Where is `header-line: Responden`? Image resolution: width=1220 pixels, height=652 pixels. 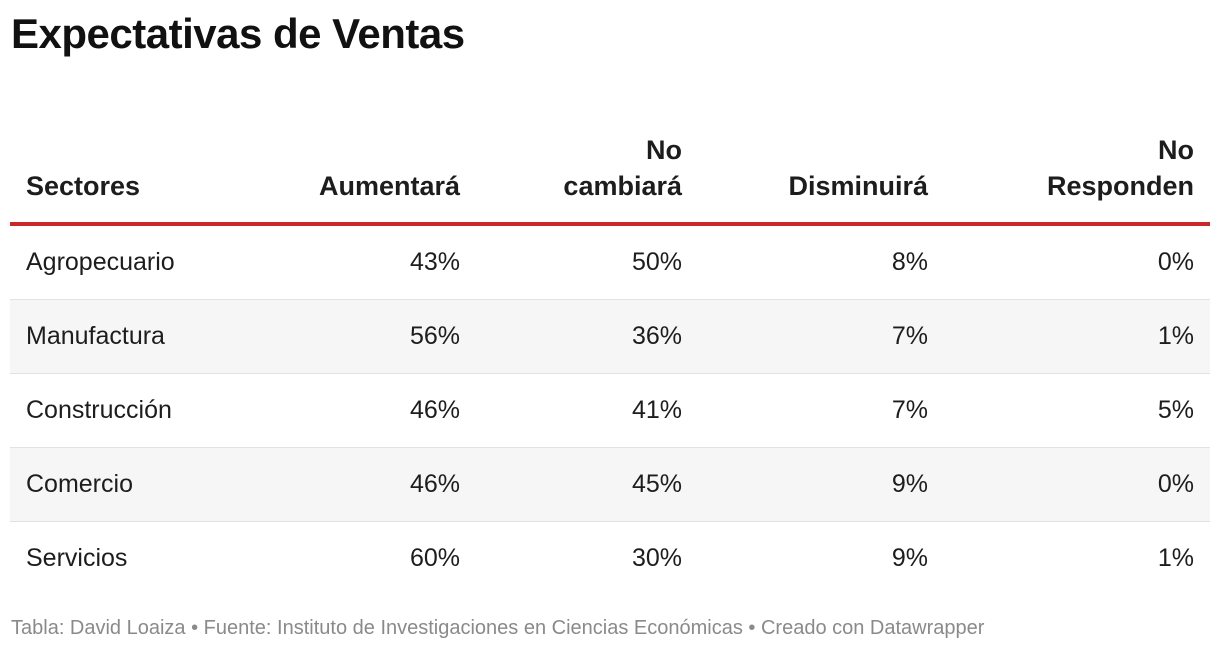 header-line: Responden is located at coordinates (1120, 186).